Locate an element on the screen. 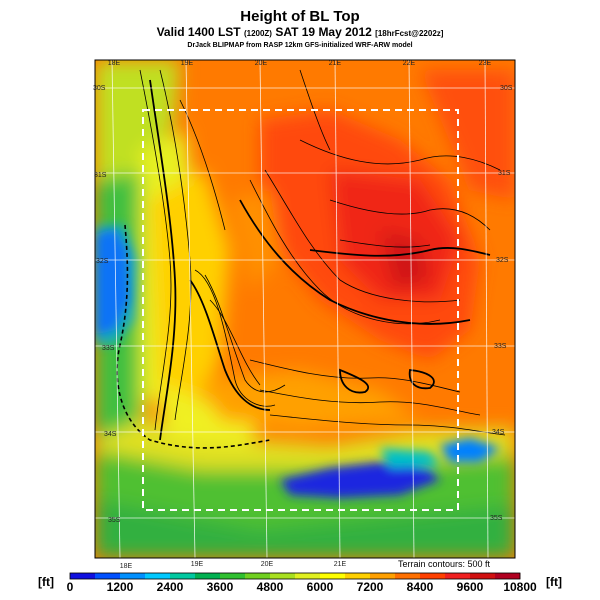 The image size is (600, 600). bottom-lon-label: 18E is located at coordinates (126, 566).